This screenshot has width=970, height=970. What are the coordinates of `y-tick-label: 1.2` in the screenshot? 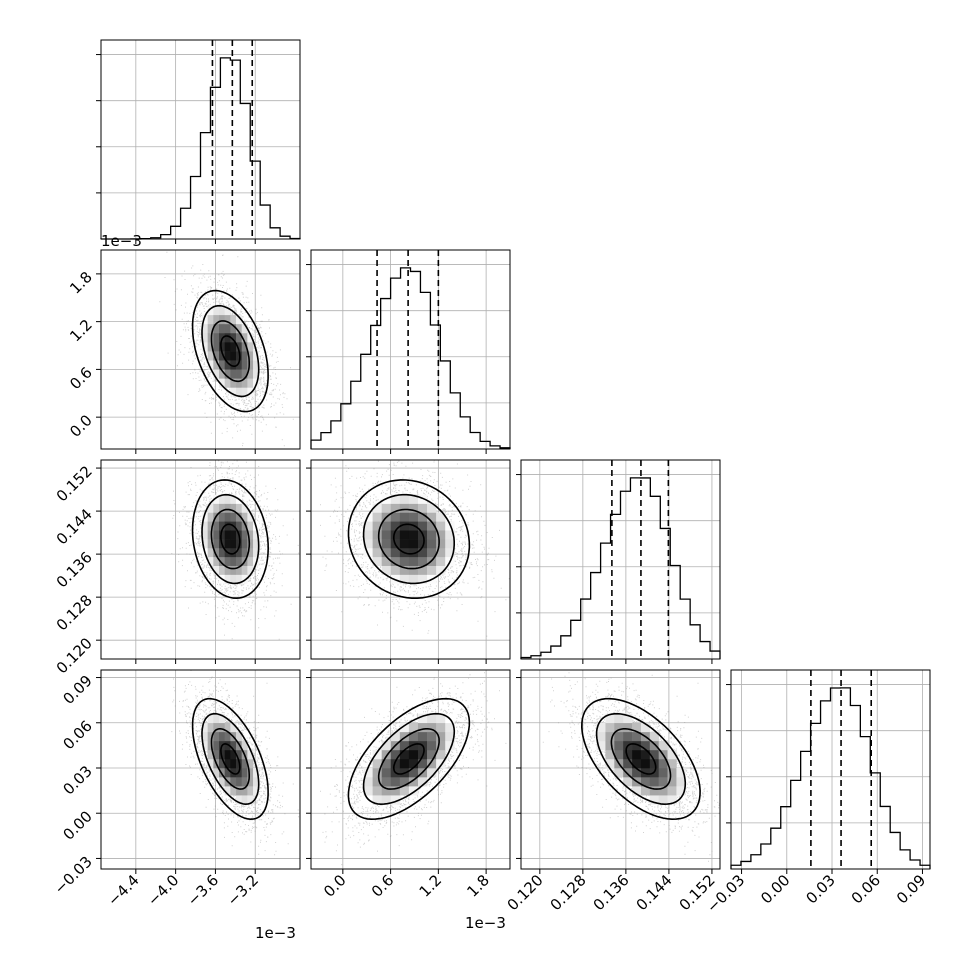 It's located at (81, 331).